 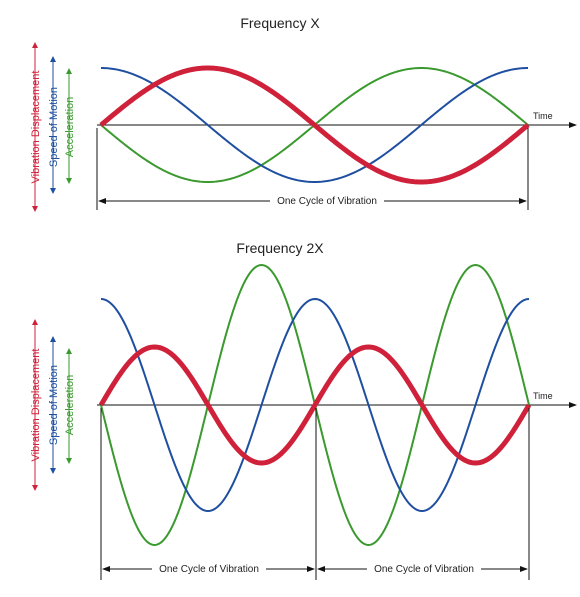 What do you see at coordinates (209, 569) in the screenshot?
I see `cycle-label-1: One Cycle of Vibration` at bounding box center [209, 569].